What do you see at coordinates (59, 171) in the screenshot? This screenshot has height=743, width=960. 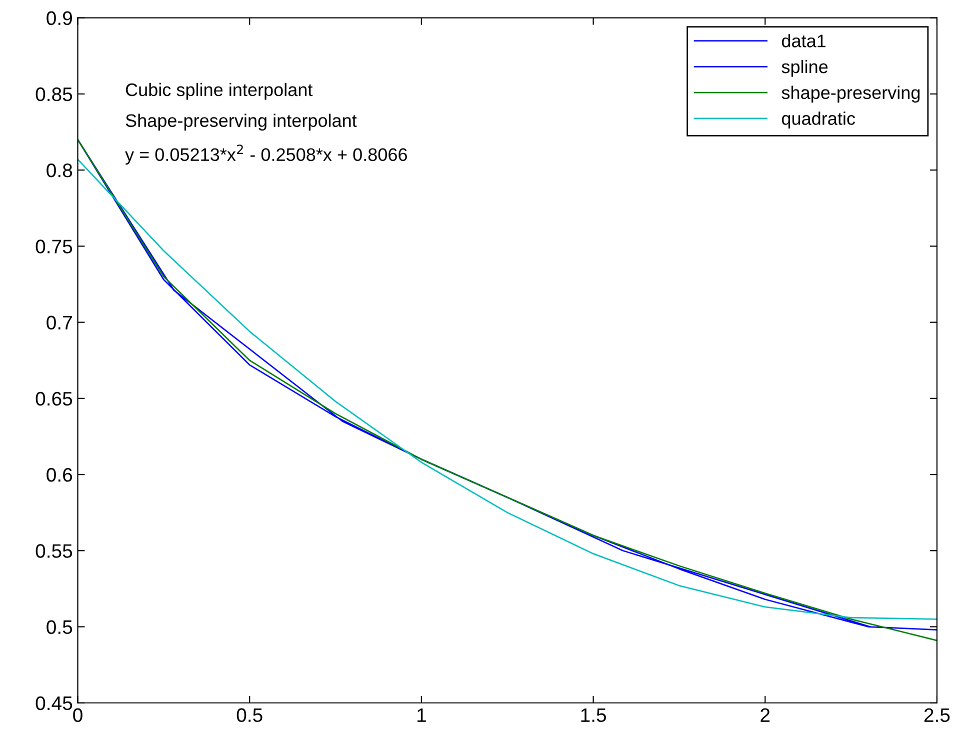 I see `y-tick-label: 0.8` at bounding box center [59, 171].